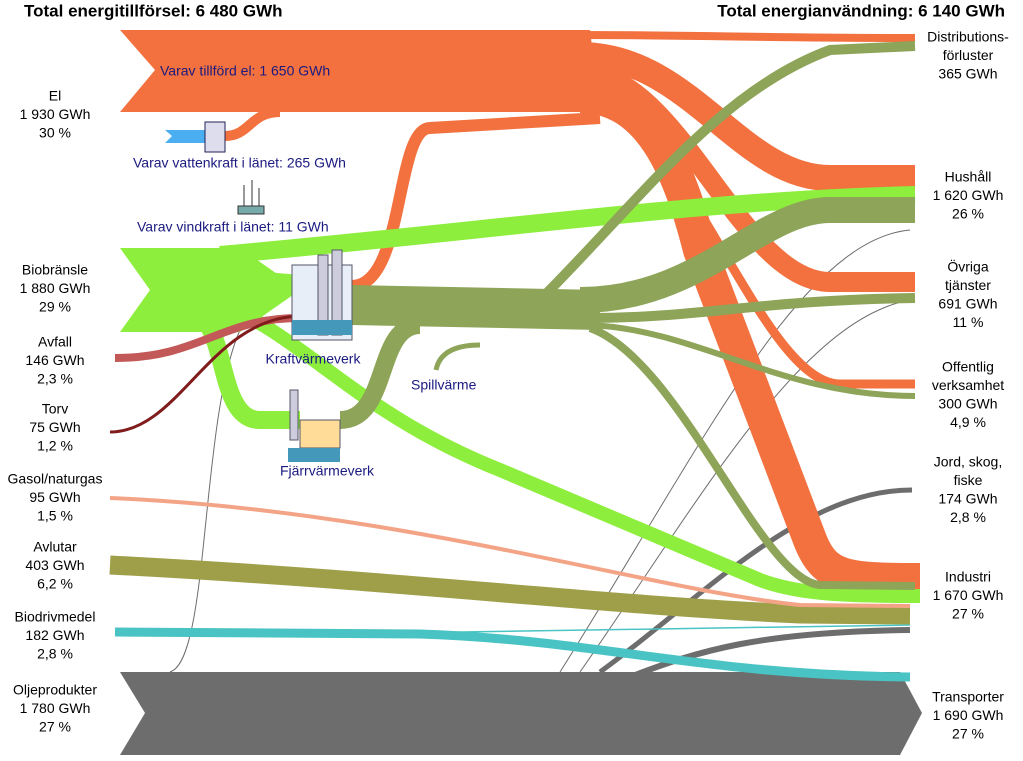 The width and height of the screenshot is (1023, 761). Describe the element at coordinates (252, 124) in the screenshot. I see `flow-hydro` at that location.